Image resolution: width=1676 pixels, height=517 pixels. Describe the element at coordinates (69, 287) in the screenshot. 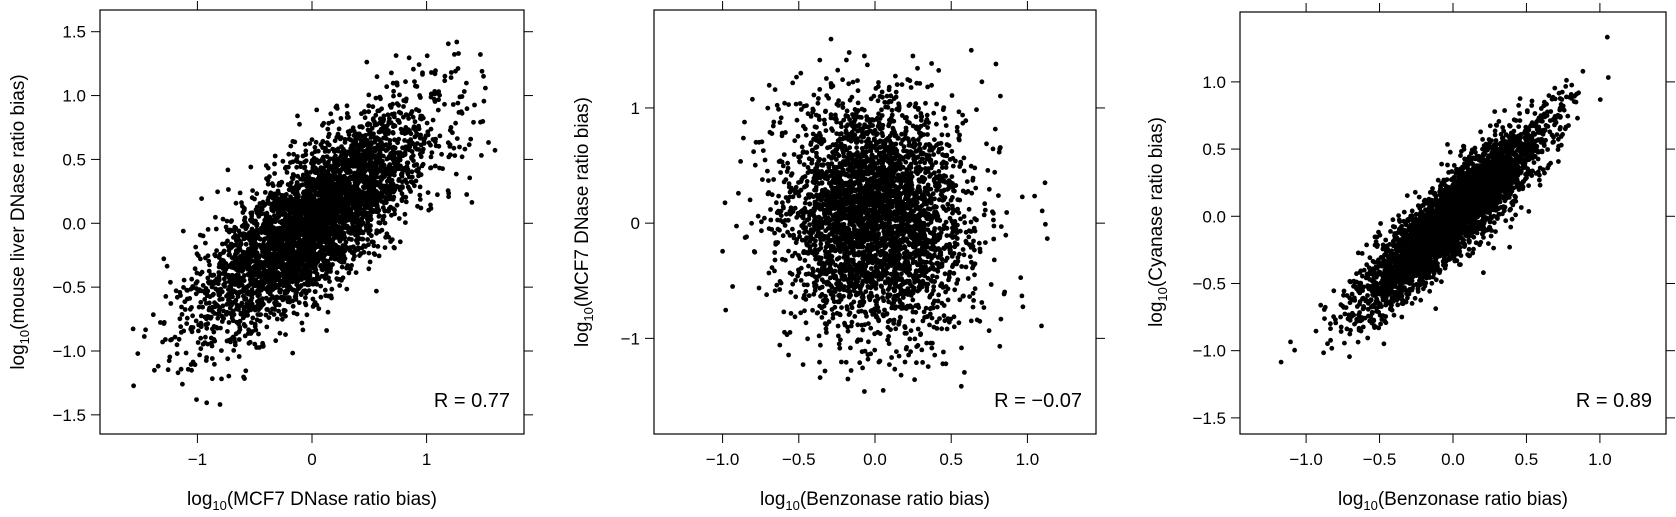

I see `y-tick-label: −0.5` at that location.